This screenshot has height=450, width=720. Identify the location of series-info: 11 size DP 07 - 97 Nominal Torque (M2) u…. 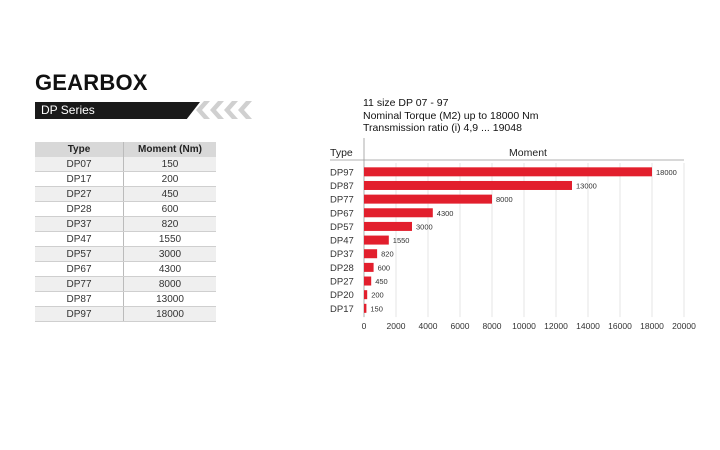
(450, 116).